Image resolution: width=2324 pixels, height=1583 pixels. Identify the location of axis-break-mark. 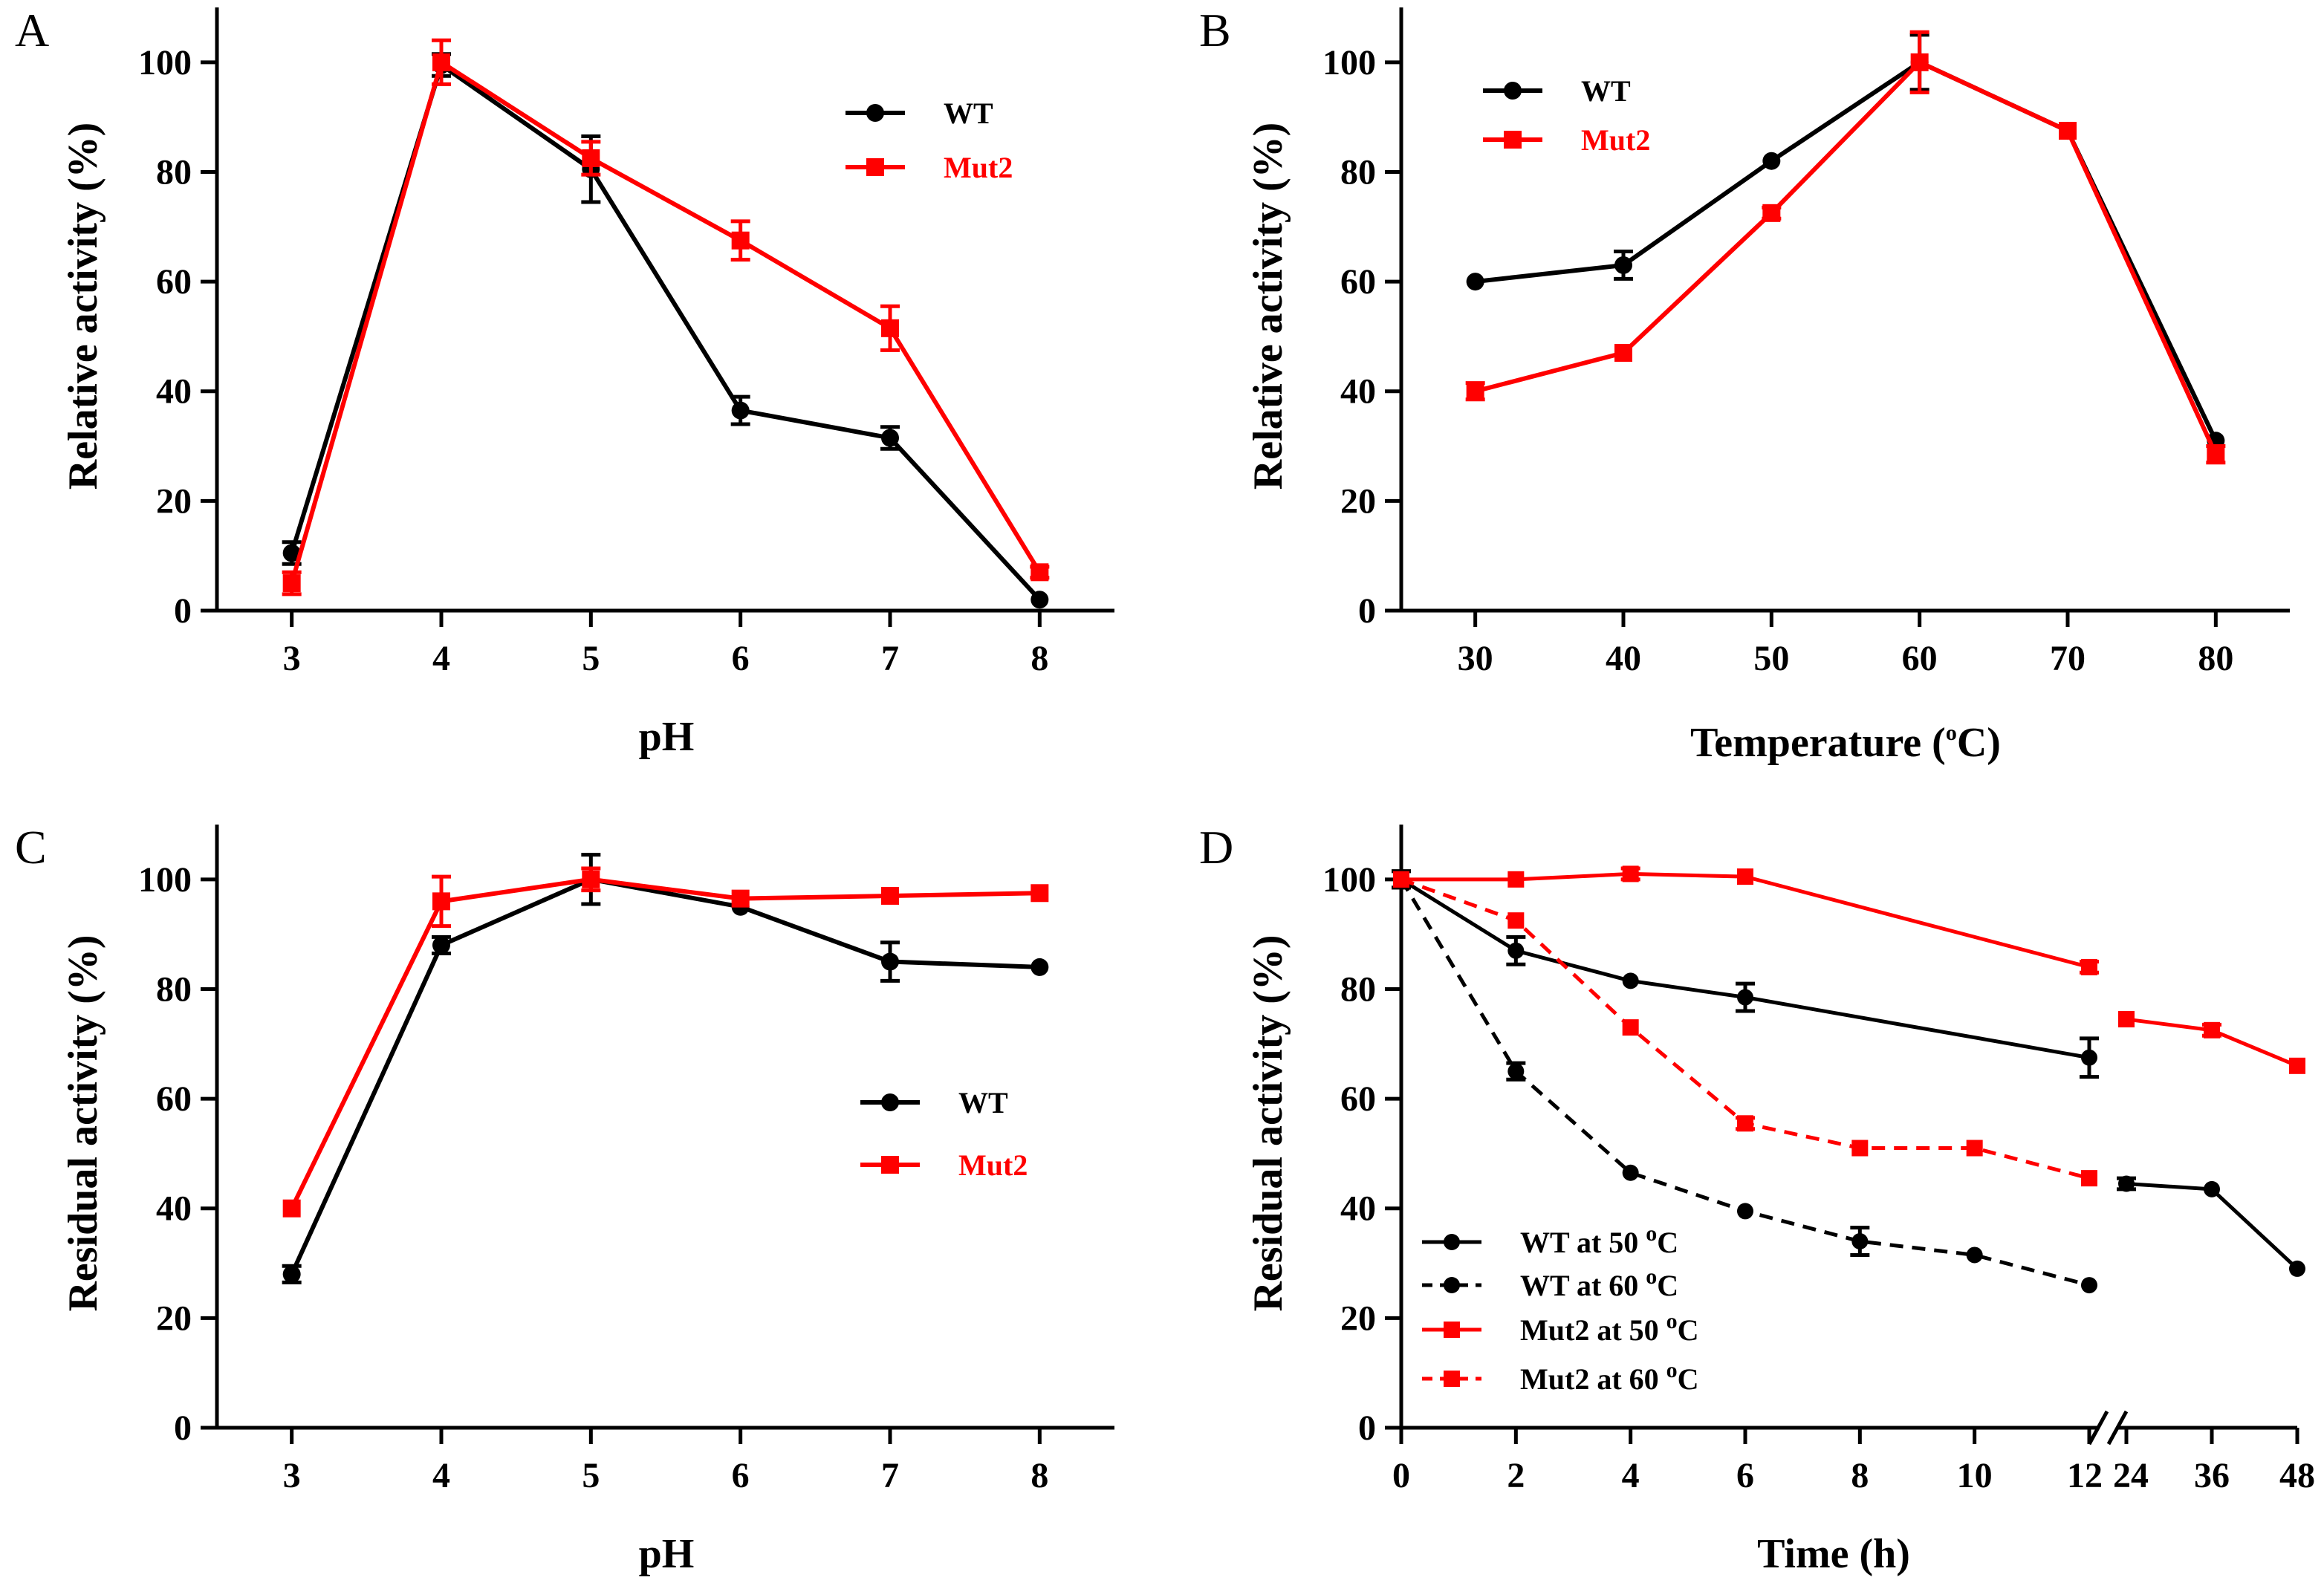
(2117, 1428).